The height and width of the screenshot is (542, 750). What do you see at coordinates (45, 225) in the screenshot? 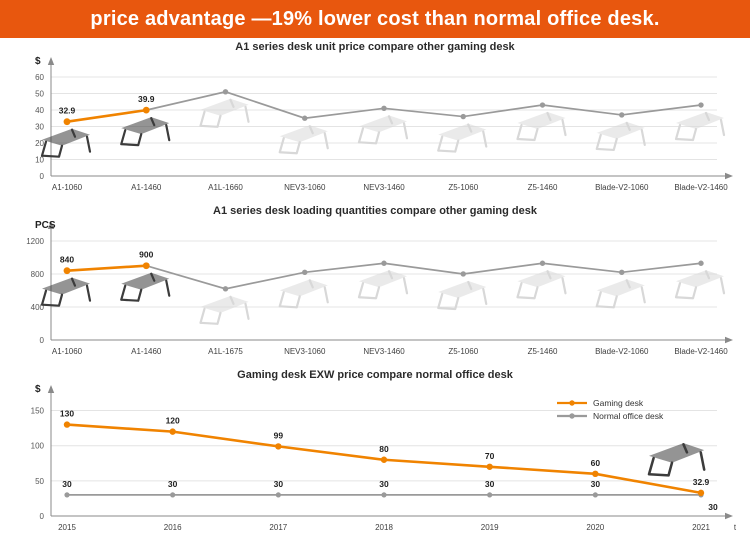
I see `svg-text: PCS` at bounding box center [45, 225].